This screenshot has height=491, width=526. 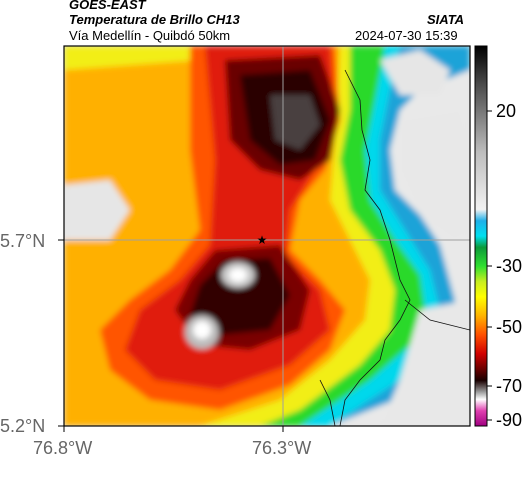 What do you see at coordinates (509, 386) in the screenshot?
I see `colorbar-label: -70` at bounding box center [509, 386].